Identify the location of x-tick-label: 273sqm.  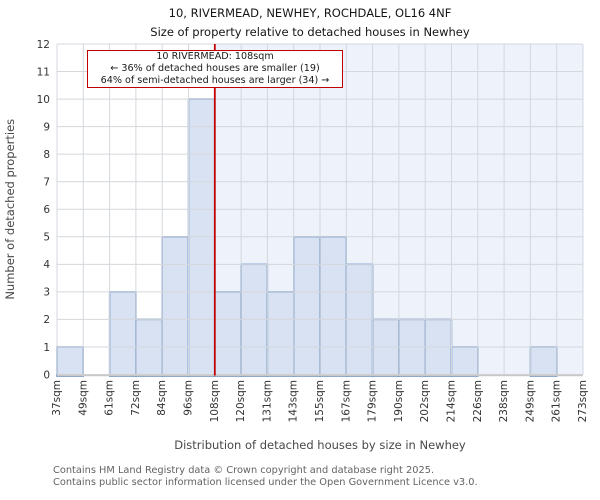
(583, 401).